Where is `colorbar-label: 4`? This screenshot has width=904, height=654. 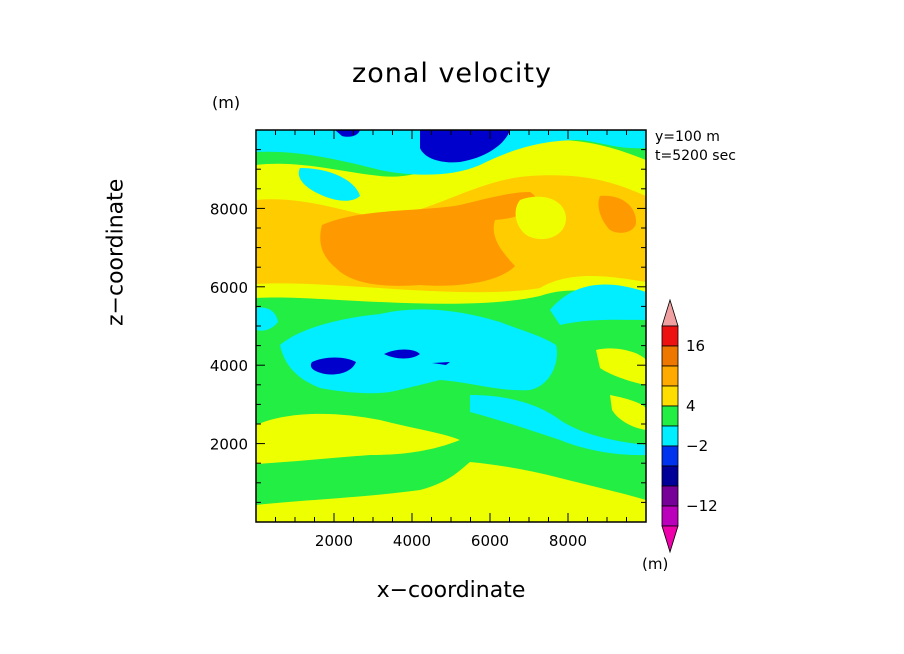 colorbar-label: 4 is located at coordinates (691, 406).